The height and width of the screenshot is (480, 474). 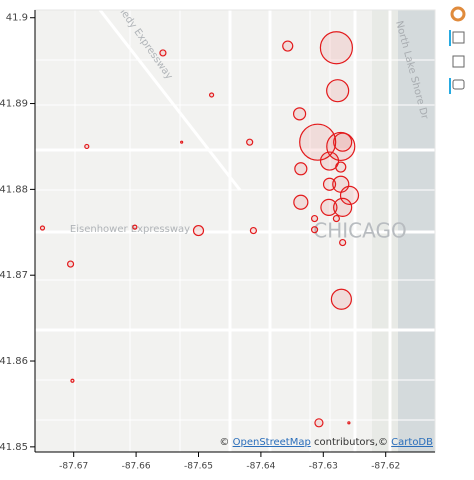 I want to click on map-label: Eisenhower Expressway, so click(x=130, y=229).